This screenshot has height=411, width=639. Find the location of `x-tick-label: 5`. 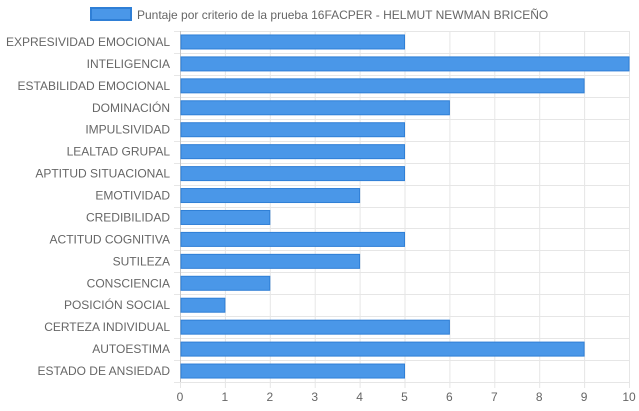

x-tick-label: 5 is located at coordinates (404, 397).